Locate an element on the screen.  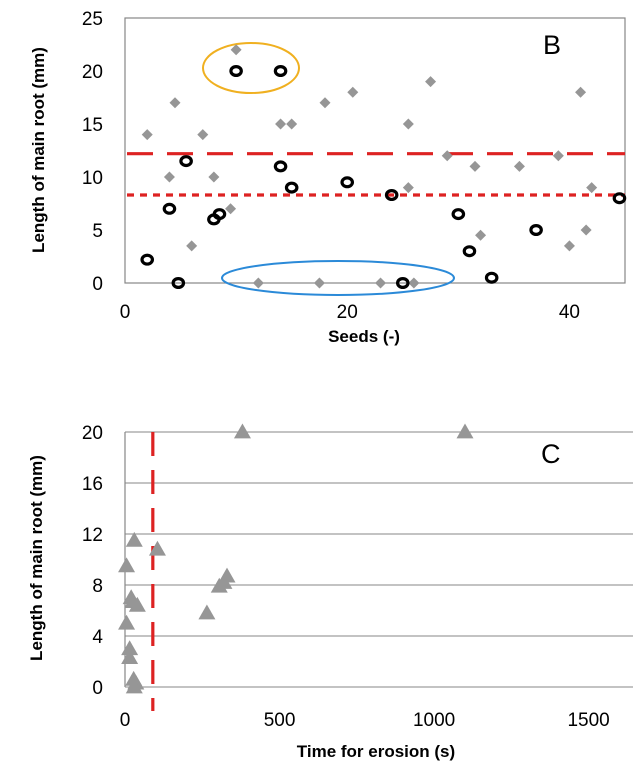
y-tick-label: 16 is located at coordinates (92, 484).